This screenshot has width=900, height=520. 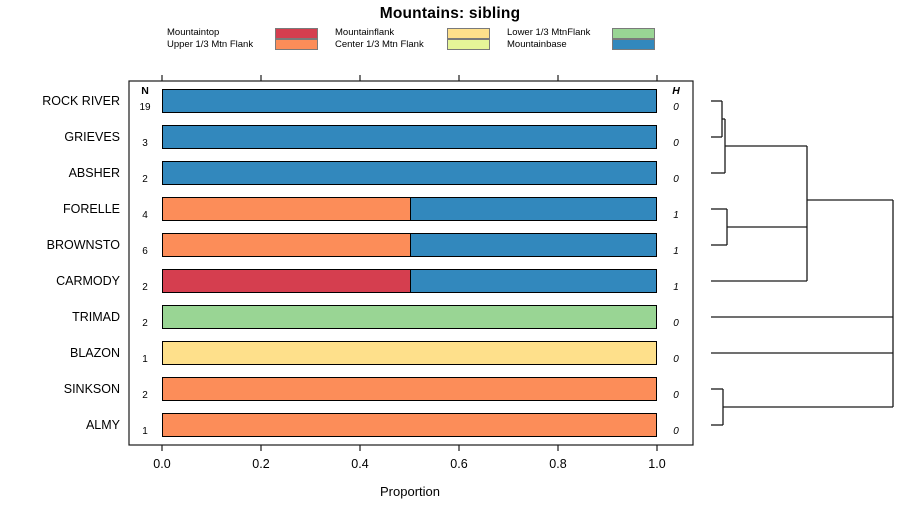 I want to click on h-column-header: H, so click(x=676, y=91).